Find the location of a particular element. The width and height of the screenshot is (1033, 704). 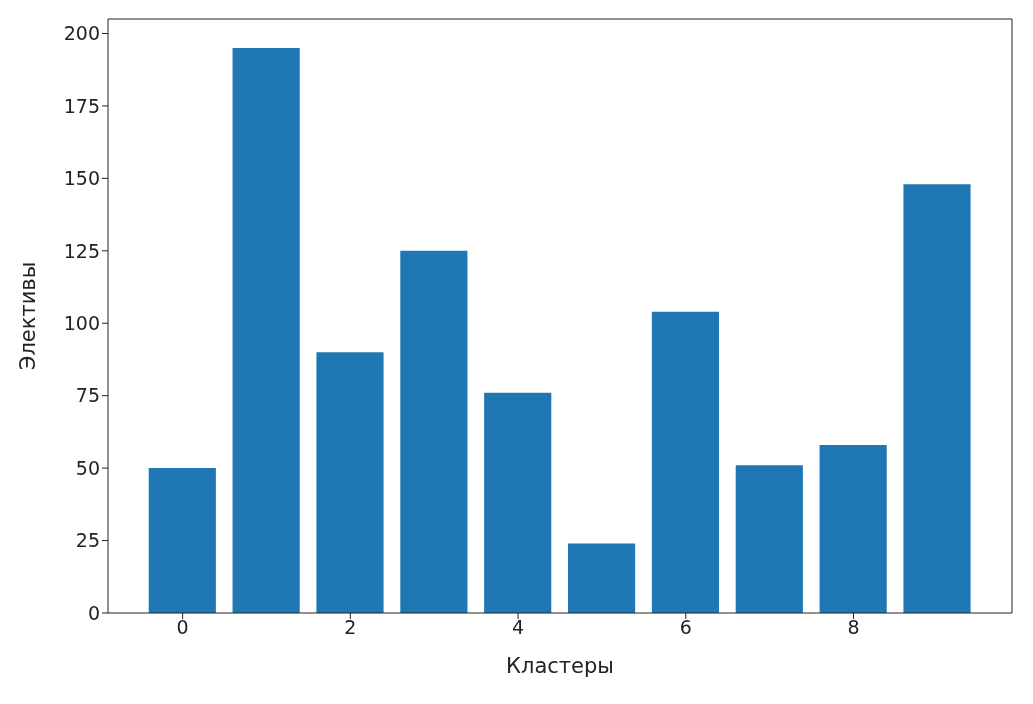

x-tick-label: 2 is located at coordinates (350, 627).